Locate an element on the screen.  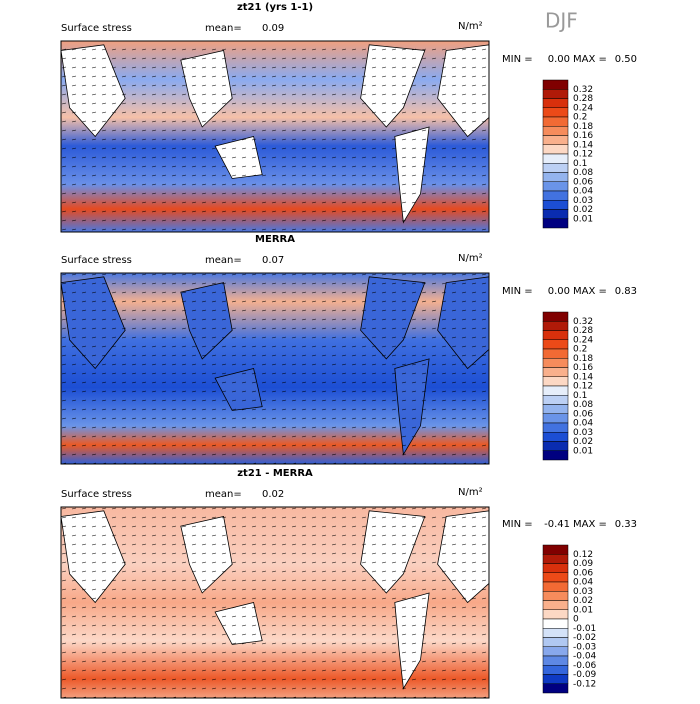
panel-title: MERRA is located at coordinates (275, 239).